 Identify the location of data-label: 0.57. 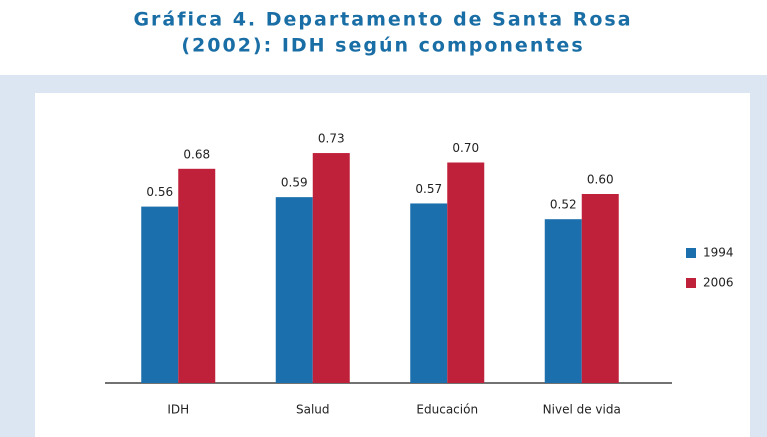
(428, 189).